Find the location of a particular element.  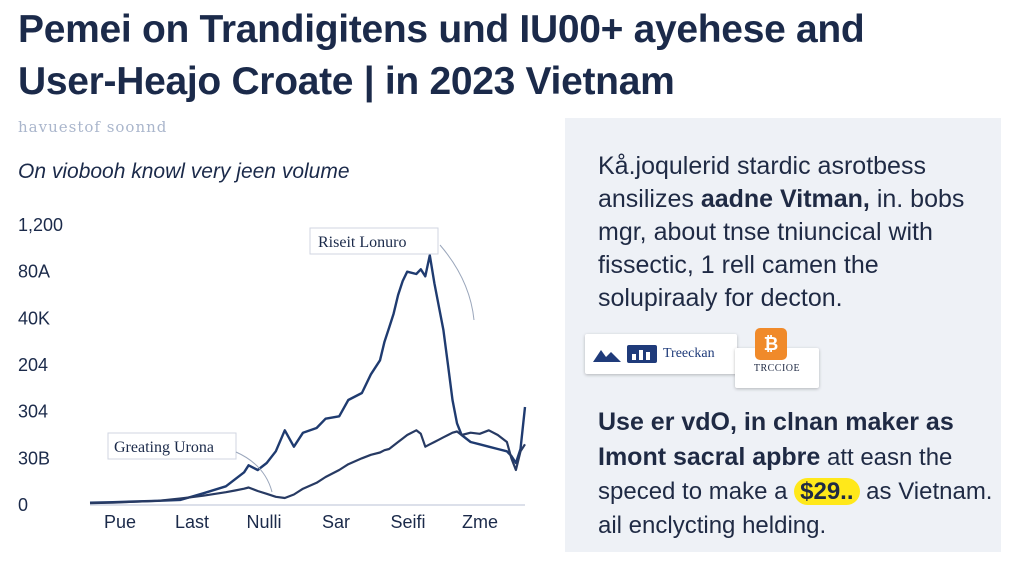

y-tick-label: 30B is located at coordinates (34, 458).